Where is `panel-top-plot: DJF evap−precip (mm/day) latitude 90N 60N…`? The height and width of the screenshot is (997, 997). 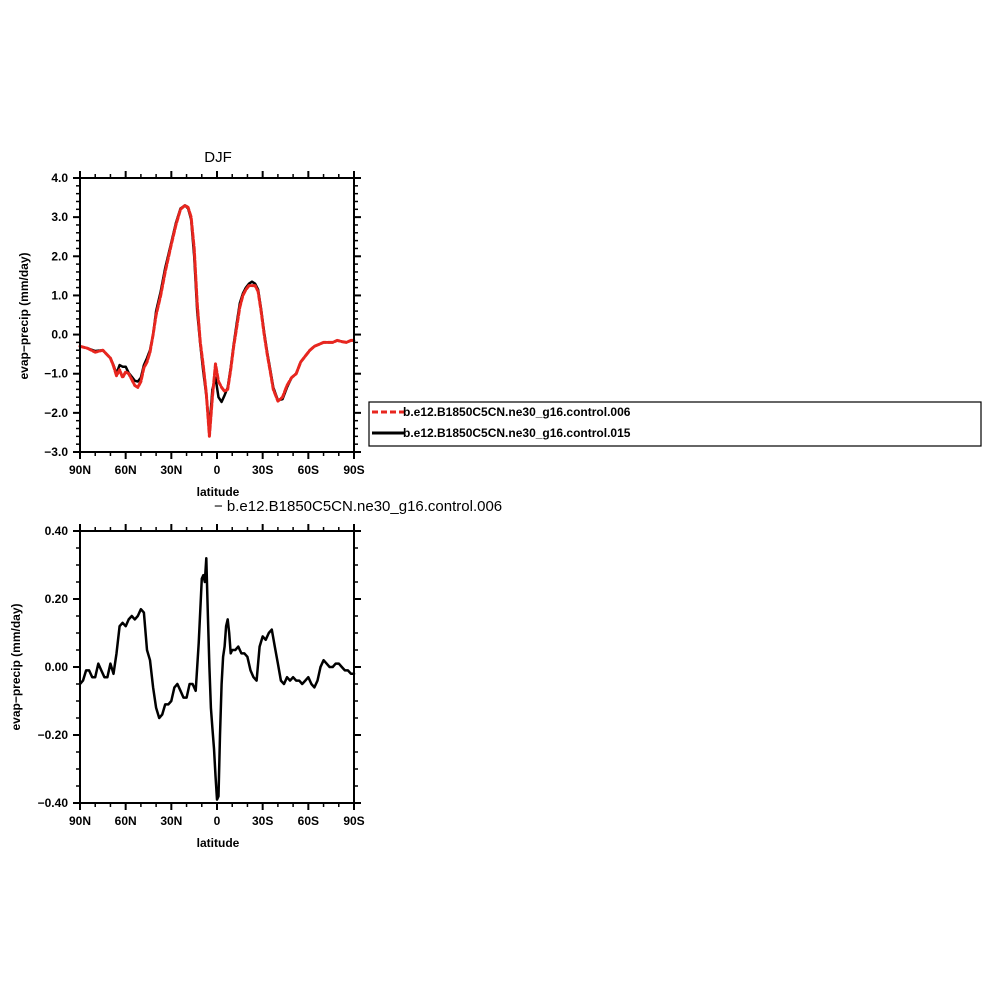 panel-top-plot: DJF evap−precip (mm/day) latitude 90N 60N… is located at coordinates (191, 324).